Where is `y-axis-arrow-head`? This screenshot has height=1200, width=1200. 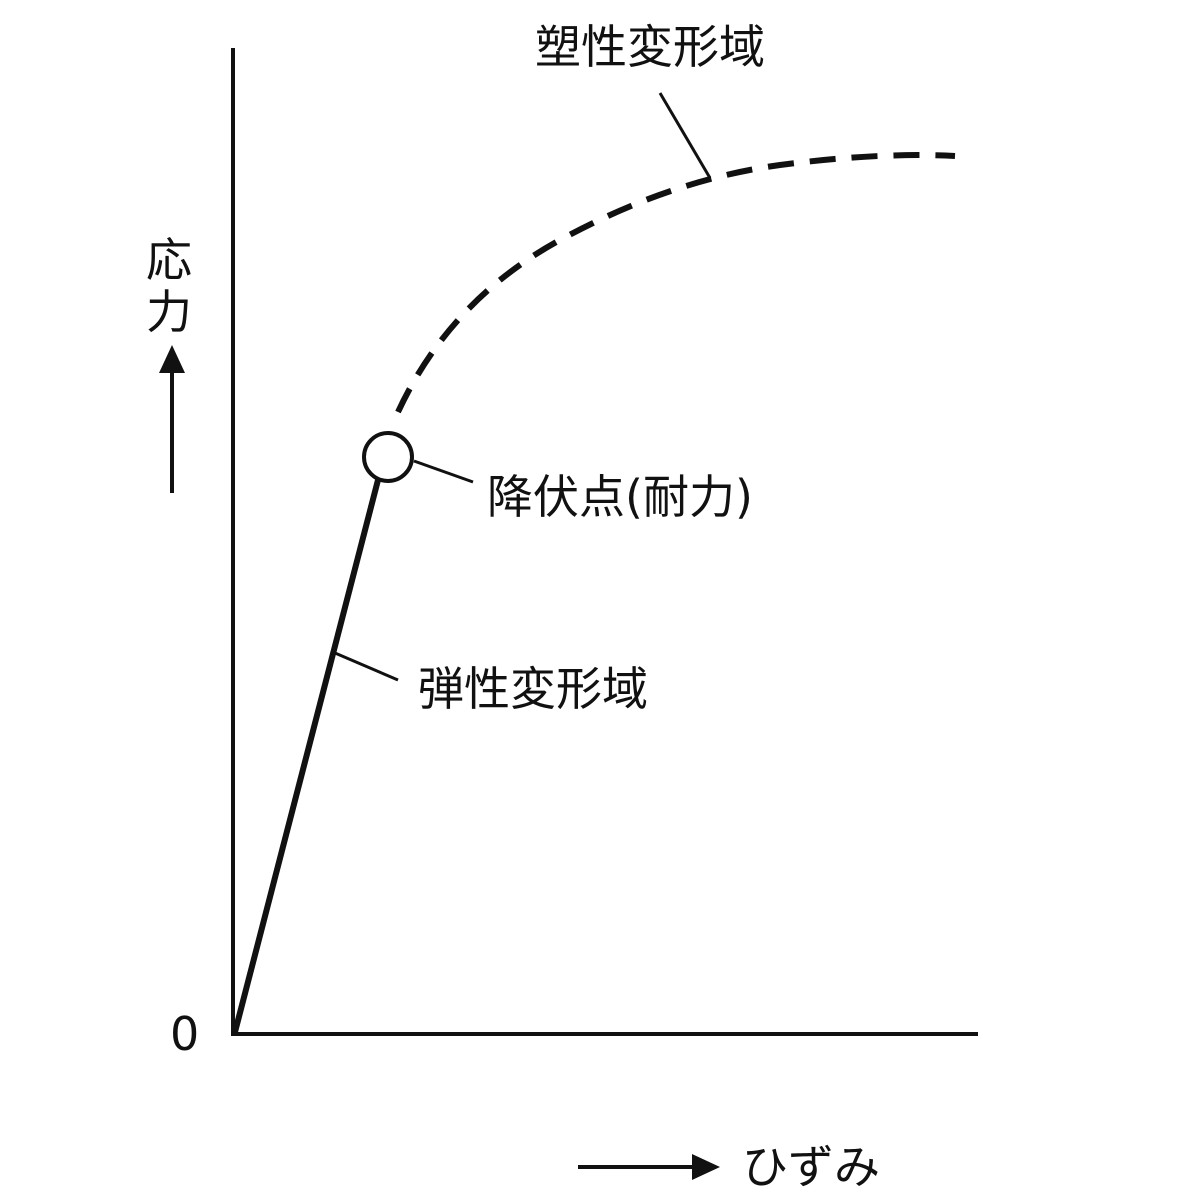
y-axis-arrow-head is located at coordinates (172, 359).